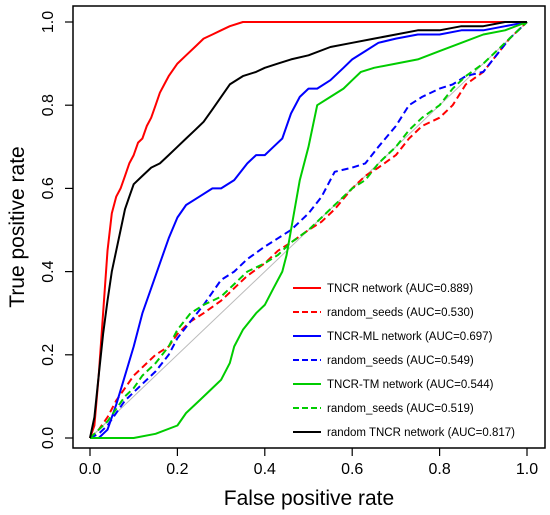 This screenshot has height=515, width=550. What do you see at coordinates (48, 105) in the screenshot?
I see `y-tick-label: 0.8` at bounding box center [48, 105].